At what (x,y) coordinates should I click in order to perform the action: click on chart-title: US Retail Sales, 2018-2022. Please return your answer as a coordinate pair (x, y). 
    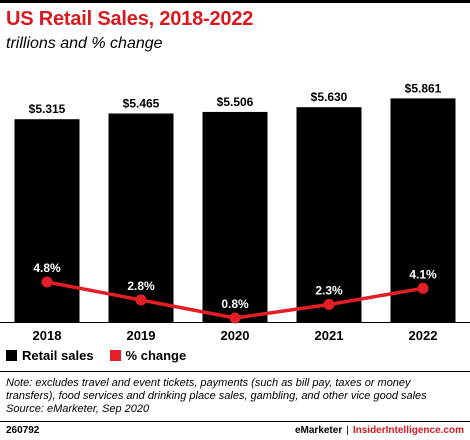
    Looking at the image, I should click on (130, 19).